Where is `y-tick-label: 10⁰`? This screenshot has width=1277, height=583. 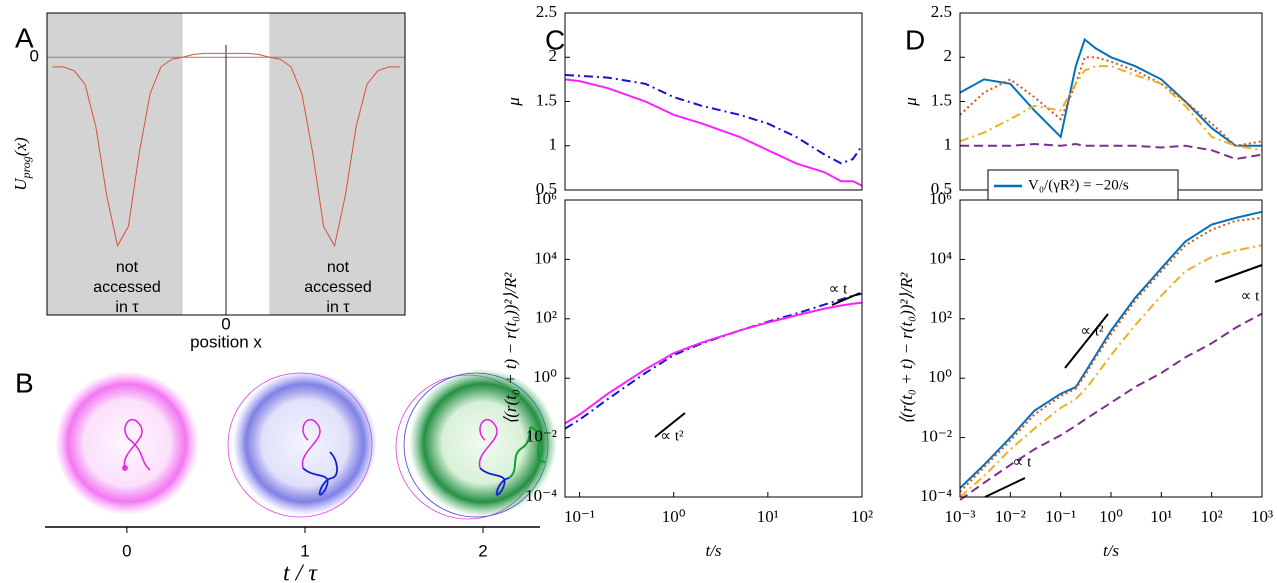
y-tick-label: 10⁰ is located at coordinates (545, 376).